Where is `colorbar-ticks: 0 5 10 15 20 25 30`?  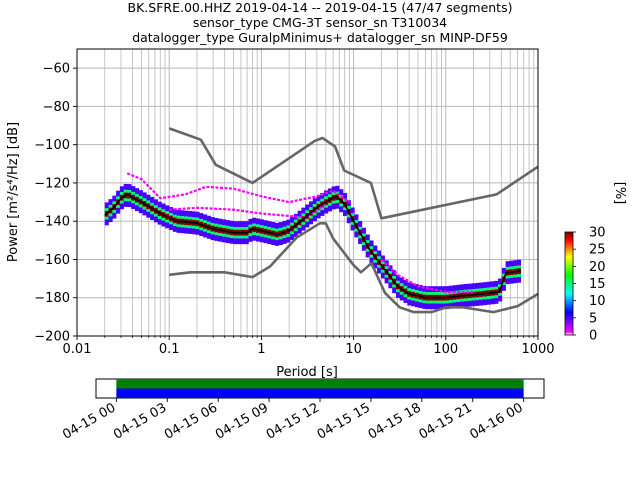 colorbar-ticks: 0 5 10 15 20 25 30 is located at coordinates (589, 285).